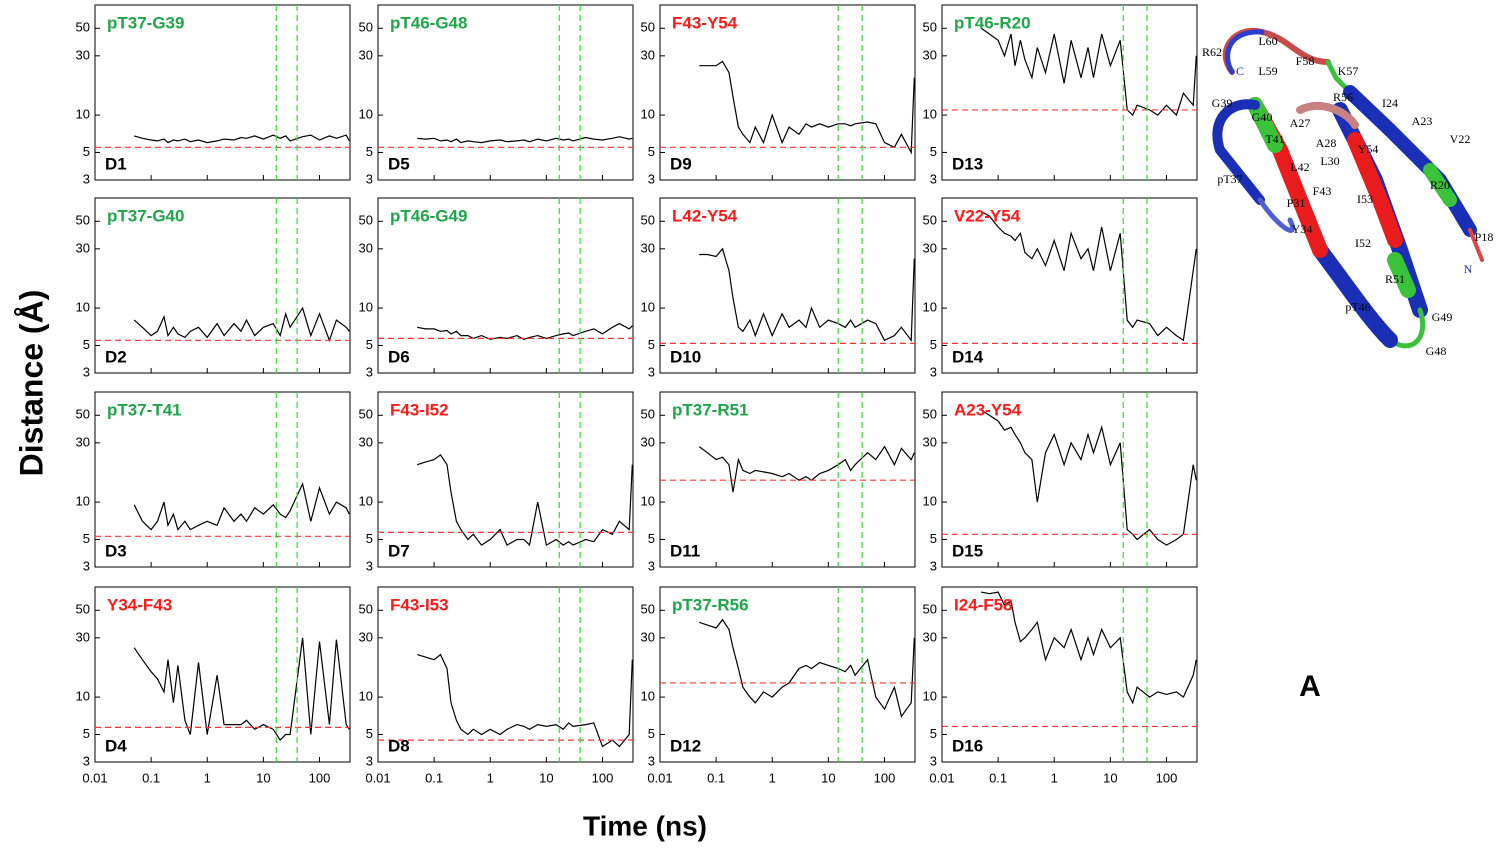  I want to click on residue-label: I52, so click(1363, 243).